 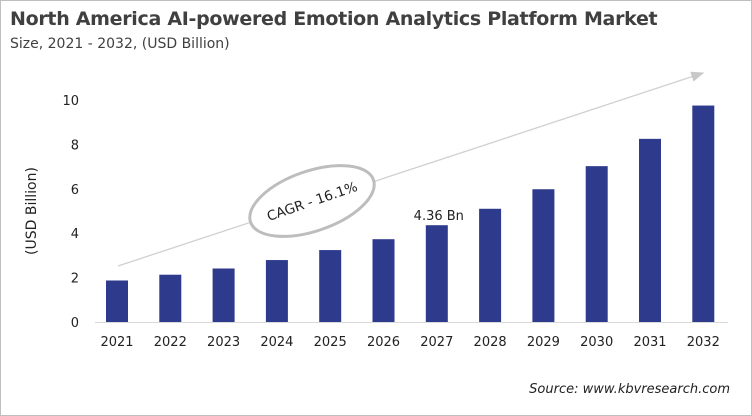 I want to click on bar-2026, so click(x=383, y=280).